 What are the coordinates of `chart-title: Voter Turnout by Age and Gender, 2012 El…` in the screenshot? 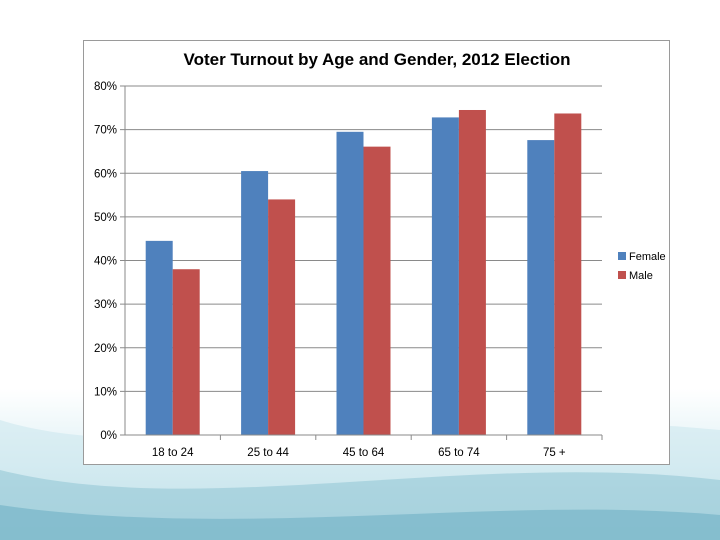 It's located at (377, 59).